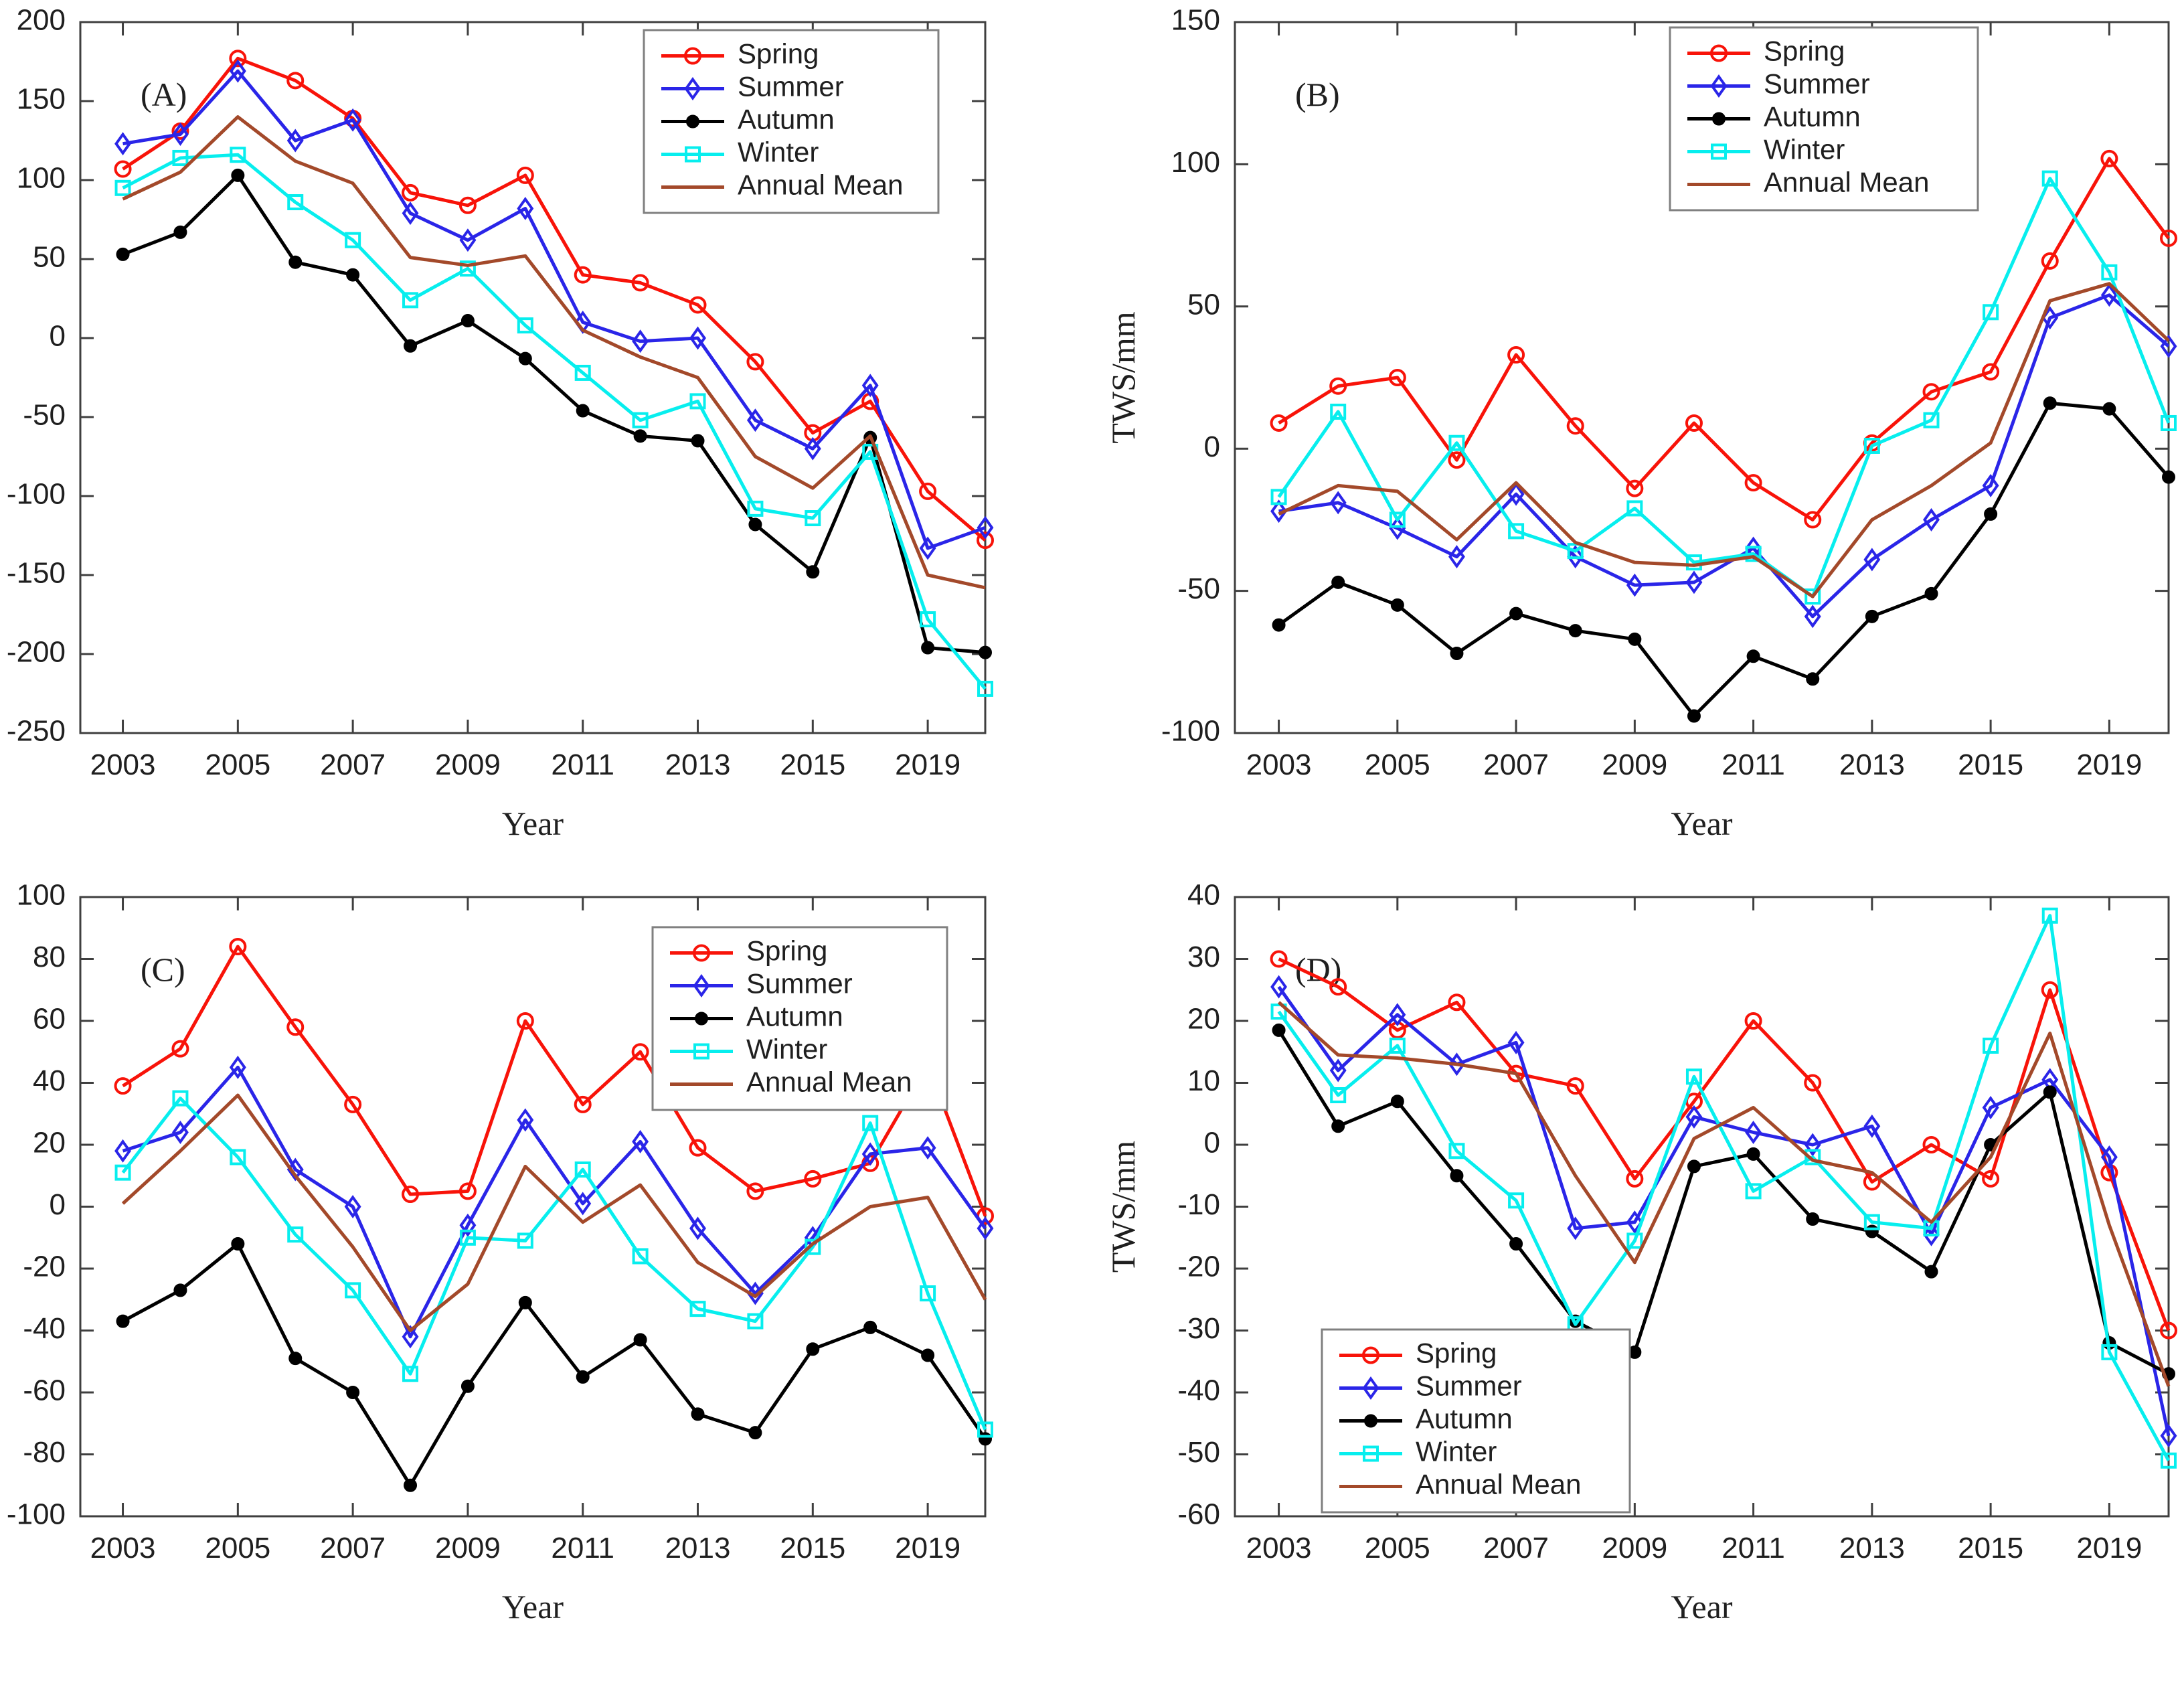 This screenshot has height=1689, width=2184. Describe the element at coordinates (41, 20) in the screenshot. I see `y-tick-label: 200` at that location.